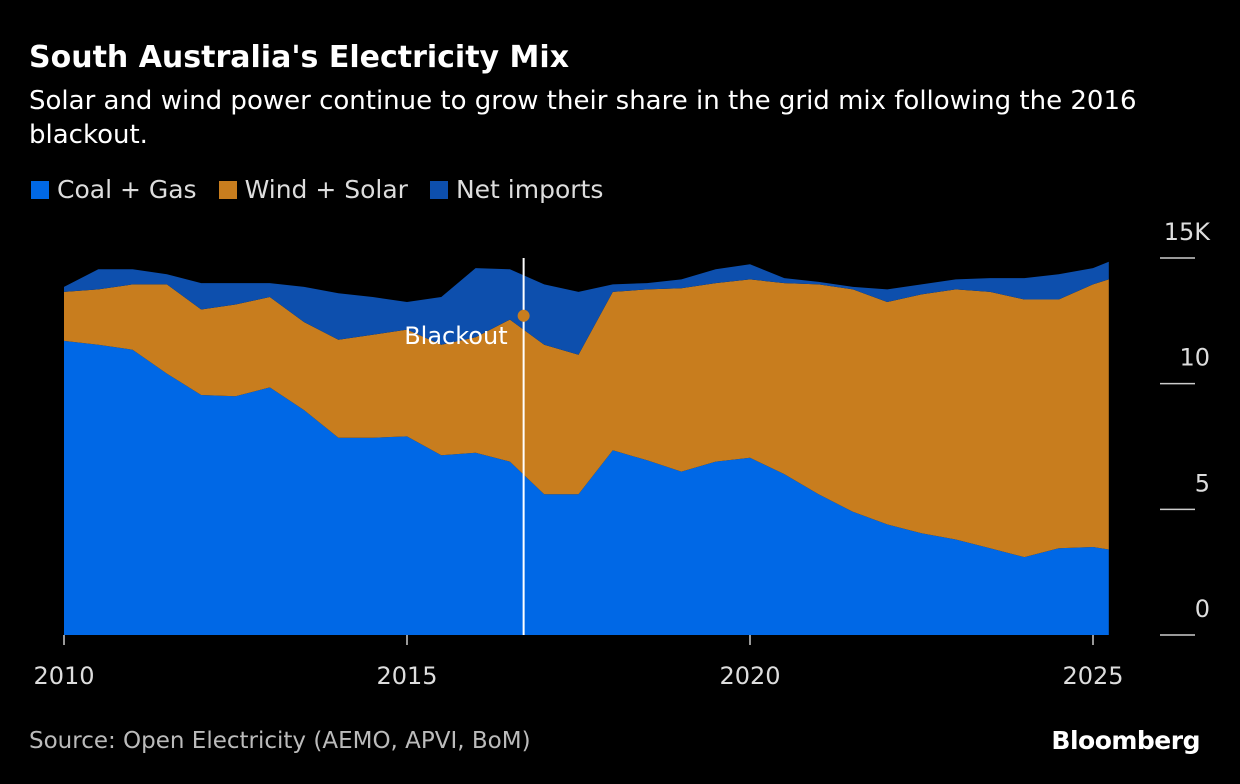  I want to click on y-tick-label: 0, so click(1202, 609).